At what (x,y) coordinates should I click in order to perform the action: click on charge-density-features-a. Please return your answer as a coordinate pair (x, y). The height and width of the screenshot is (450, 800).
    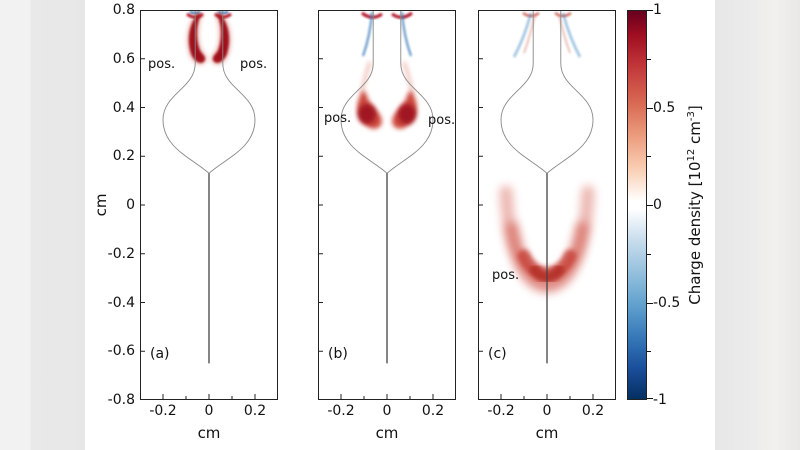
    Looking at the image, I should click on (209, 37).